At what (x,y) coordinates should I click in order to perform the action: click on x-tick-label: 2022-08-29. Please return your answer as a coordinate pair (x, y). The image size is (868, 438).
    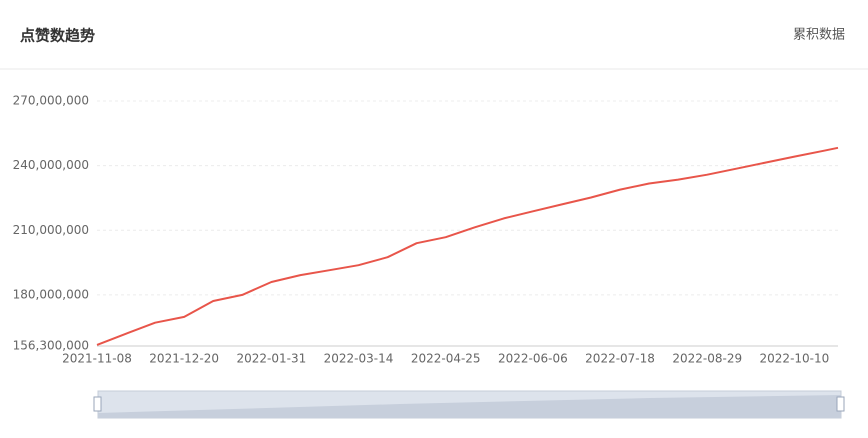
    Looking at the image, I should click on (707, 359).